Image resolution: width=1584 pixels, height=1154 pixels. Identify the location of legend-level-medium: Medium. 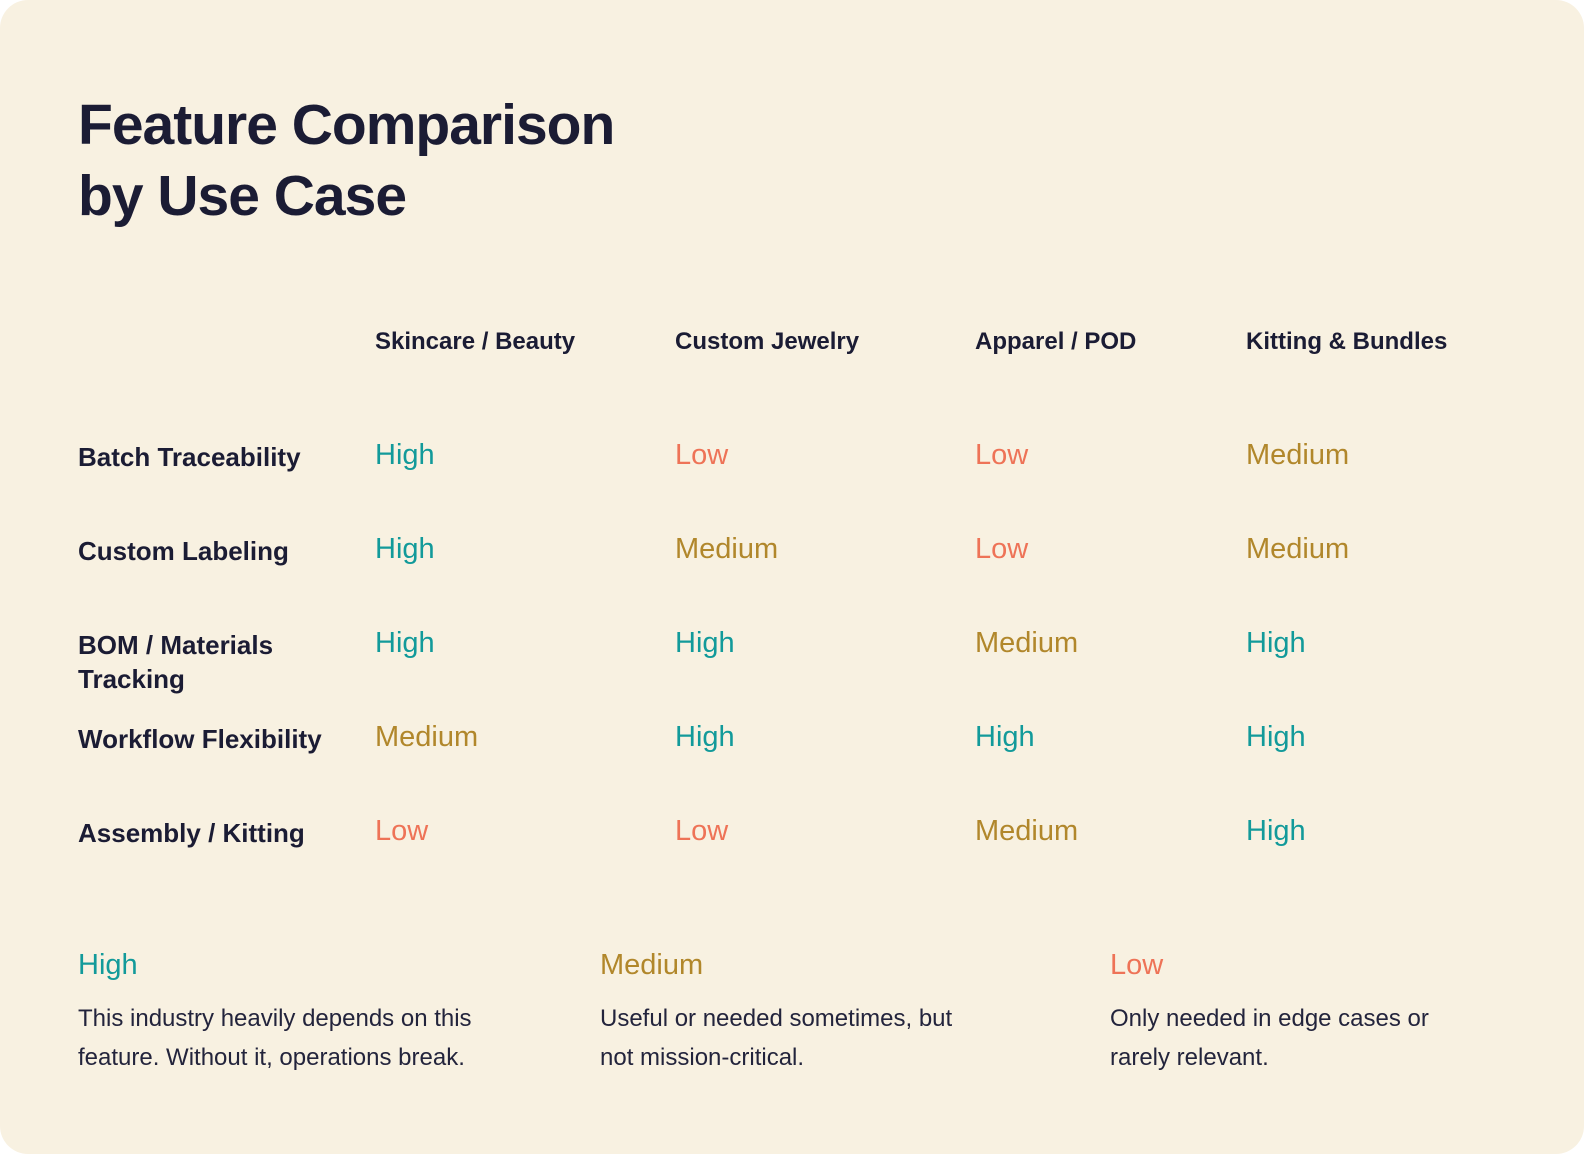
(652, 965).